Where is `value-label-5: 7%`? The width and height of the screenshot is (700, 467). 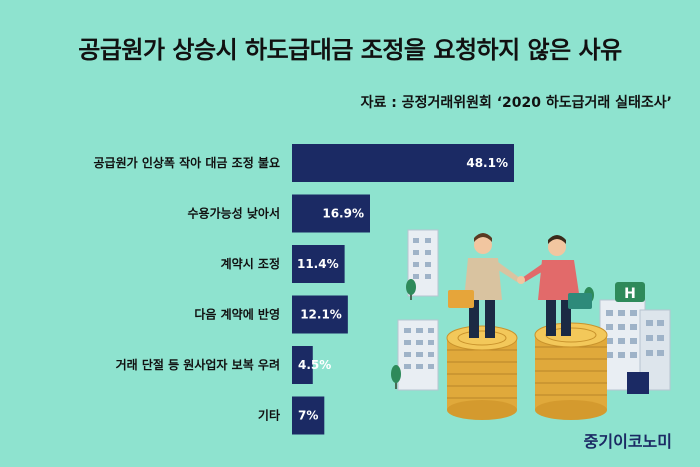
value-label-5: 7% is located at coordinates (308, 416).